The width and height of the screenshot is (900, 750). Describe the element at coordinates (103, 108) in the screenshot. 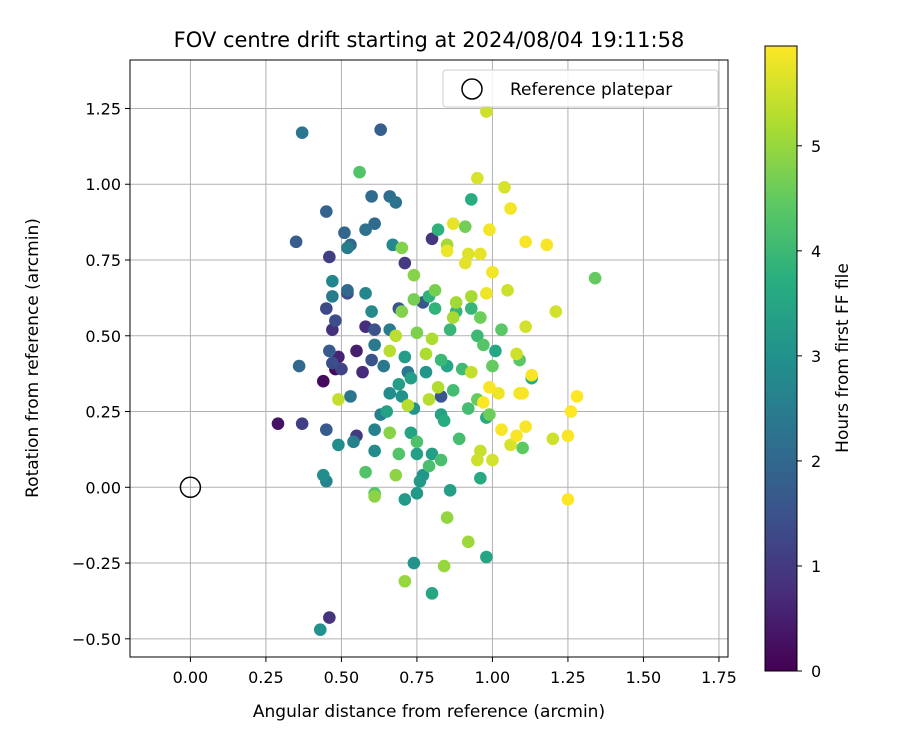

I see `y-tick-label: 1.25` at that location.